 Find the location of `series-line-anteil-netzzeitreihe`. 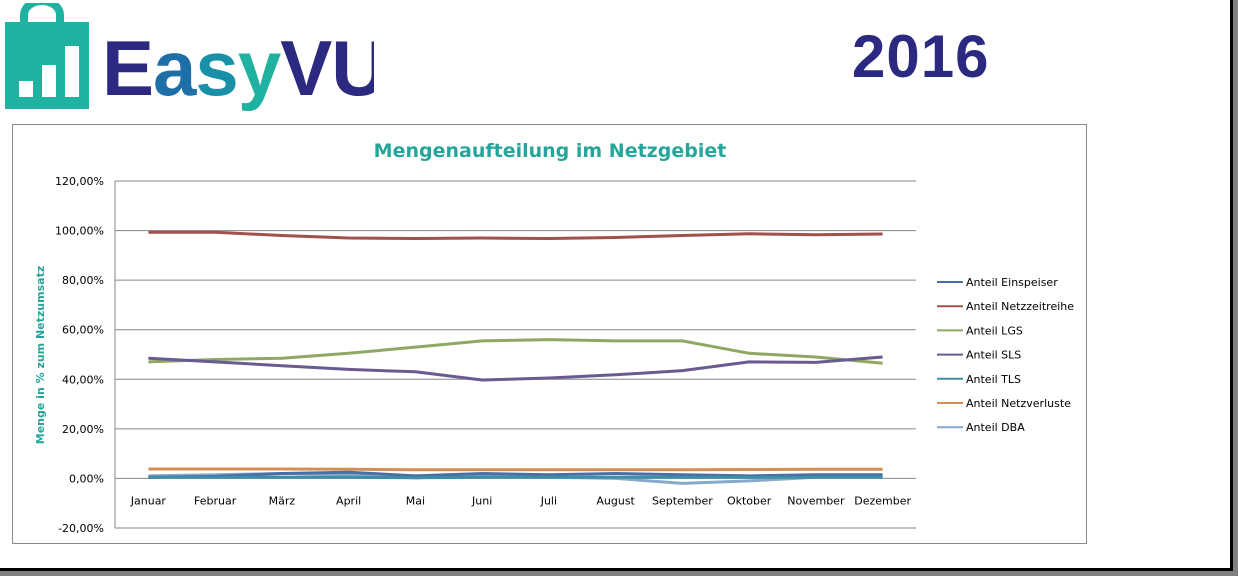

series-line-anteil-netzzeitreihe is located at coordinates (515, 235).